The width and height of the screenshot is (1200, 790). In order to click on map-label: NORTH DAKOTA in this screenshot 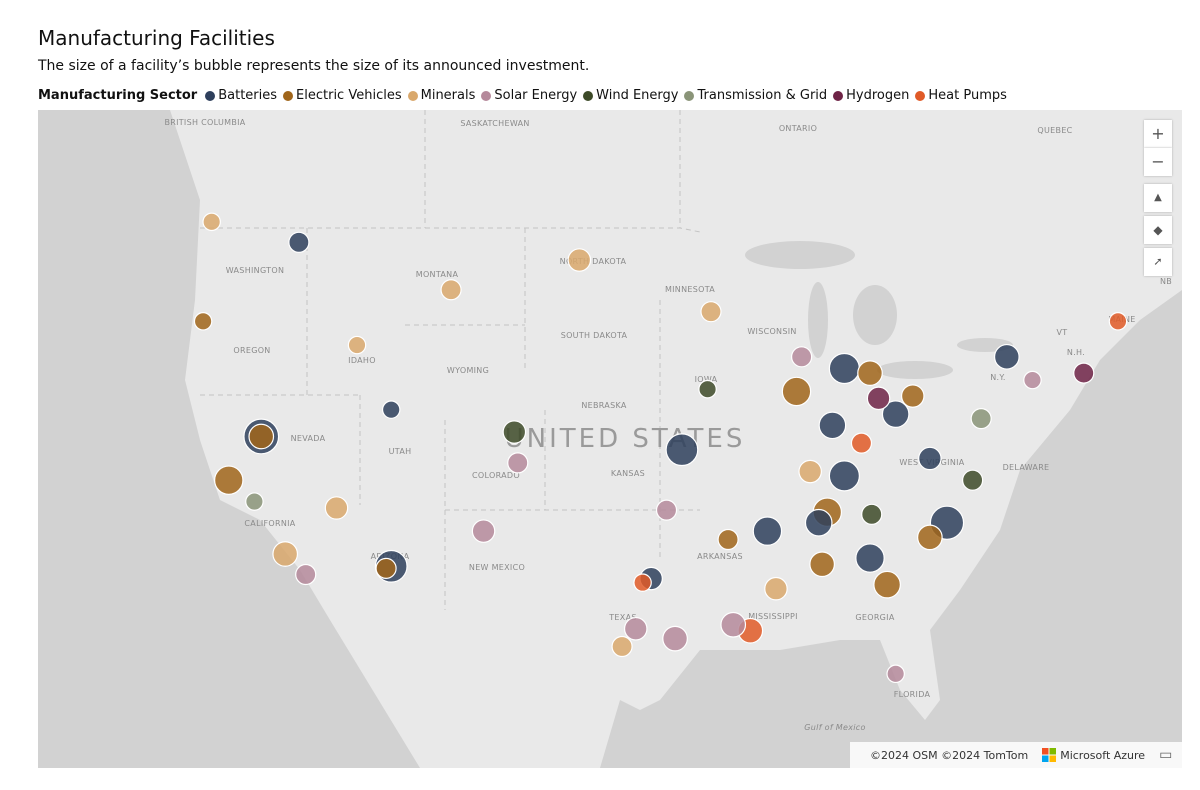, I will do `click(593, 261)`.